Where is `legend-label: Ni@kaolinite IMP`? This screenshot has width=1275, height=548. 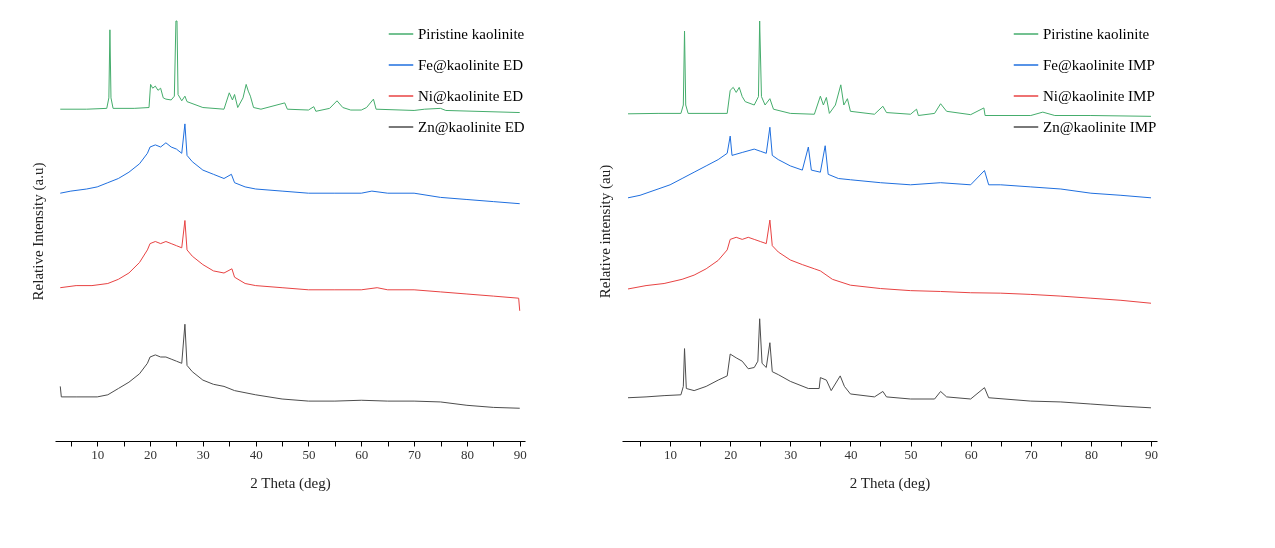 legend-label: Ni@kaolinite IMP is located at coordinates (1099, 96).